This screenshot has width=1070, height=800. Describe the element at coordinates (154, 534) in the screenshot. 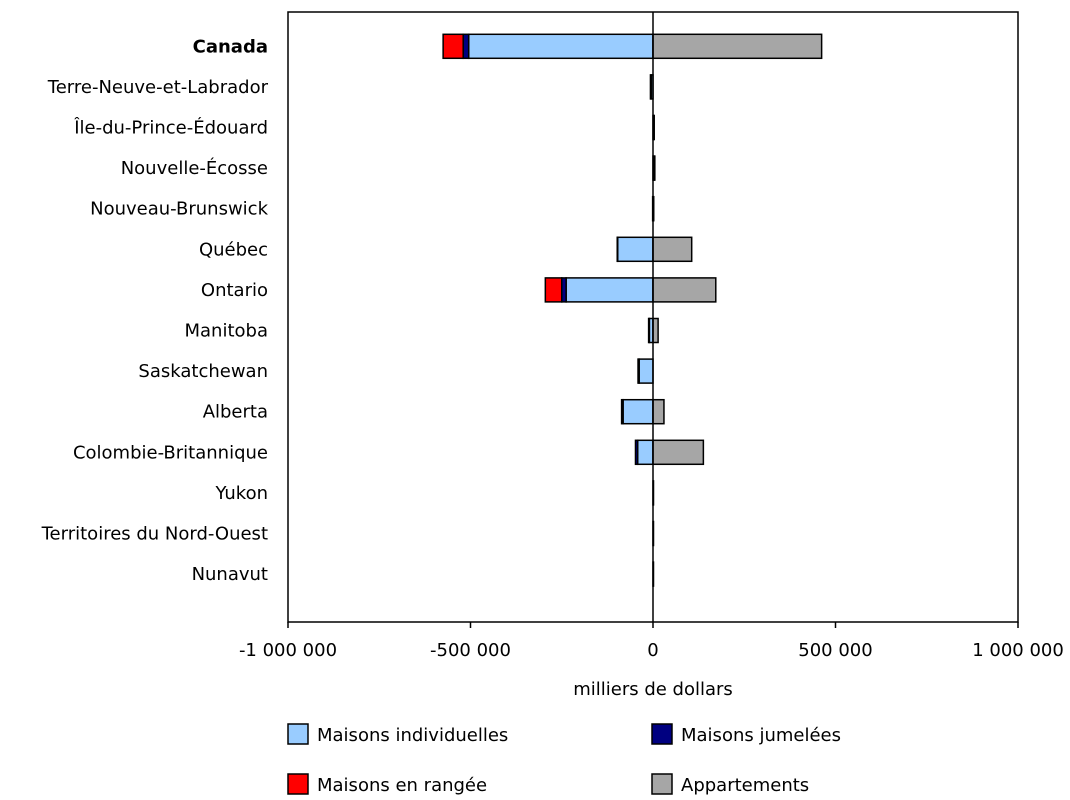

I see `category-label: Territoires du Nord-Ouest` at that location.